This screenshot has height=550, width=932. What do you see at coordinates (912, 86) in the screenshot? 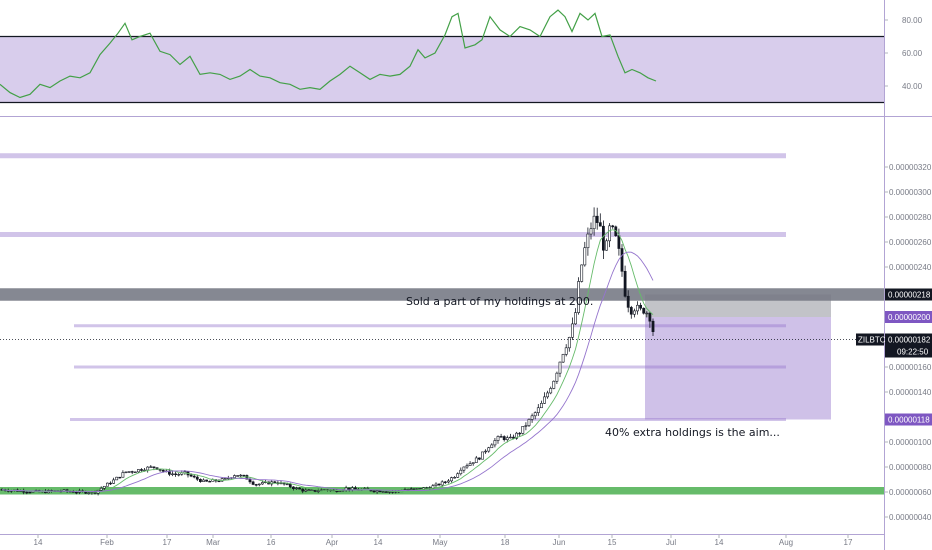
I see `rsi-tick-label: 40.00` at bounding box center [912, 86].